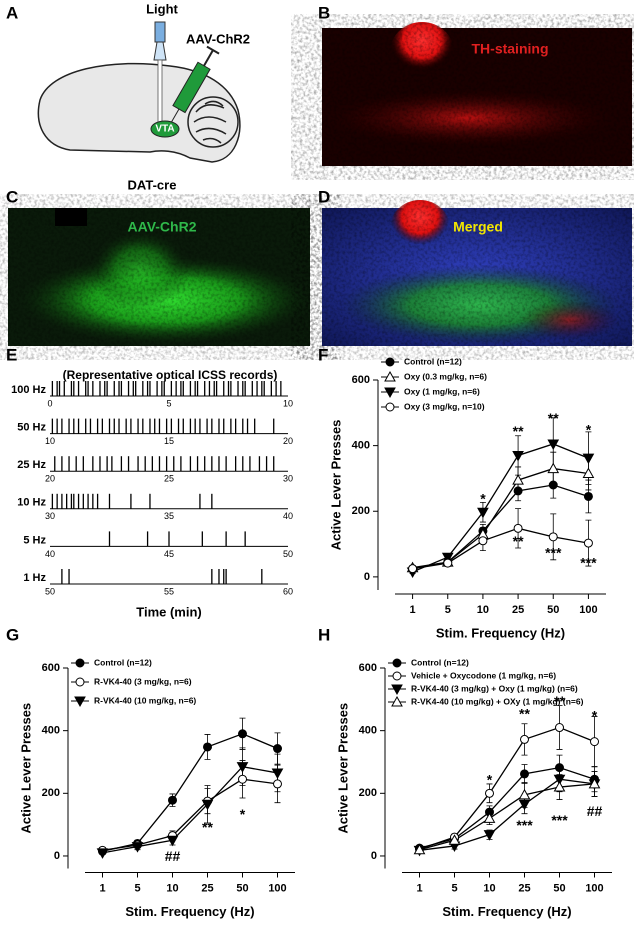 This screenshot has width=634, height=935. What do you see at coordinates (288, 591) in the screenshot?
I see `x-tick-label: 60` at bounding box center [288, 591].